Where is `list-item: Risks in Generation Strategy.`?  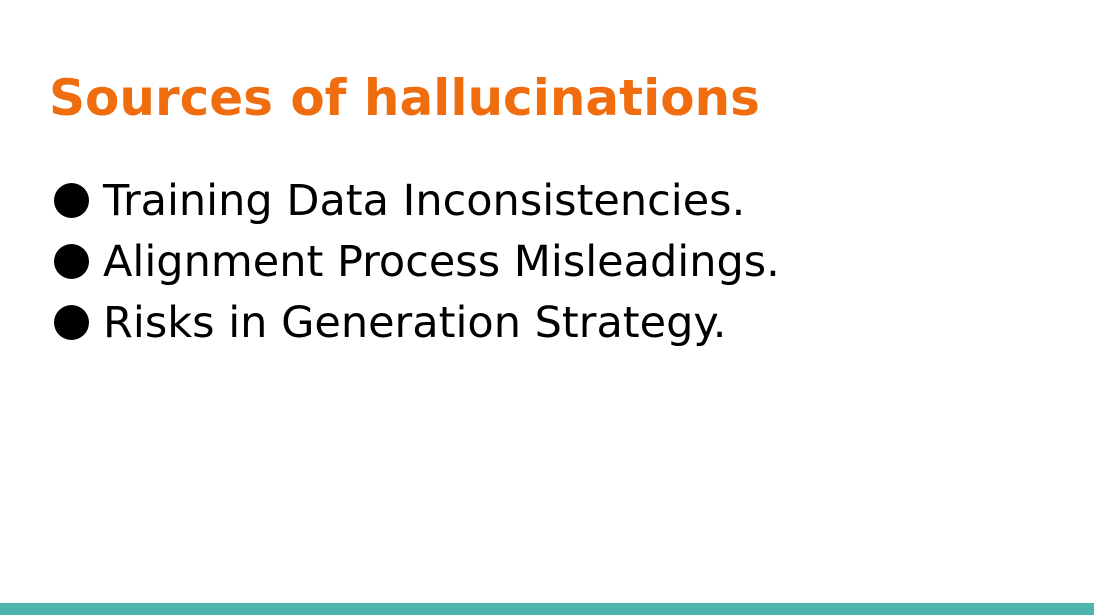
list-item: Risks in Generation Strategy. is located at coordinates (417, 322).